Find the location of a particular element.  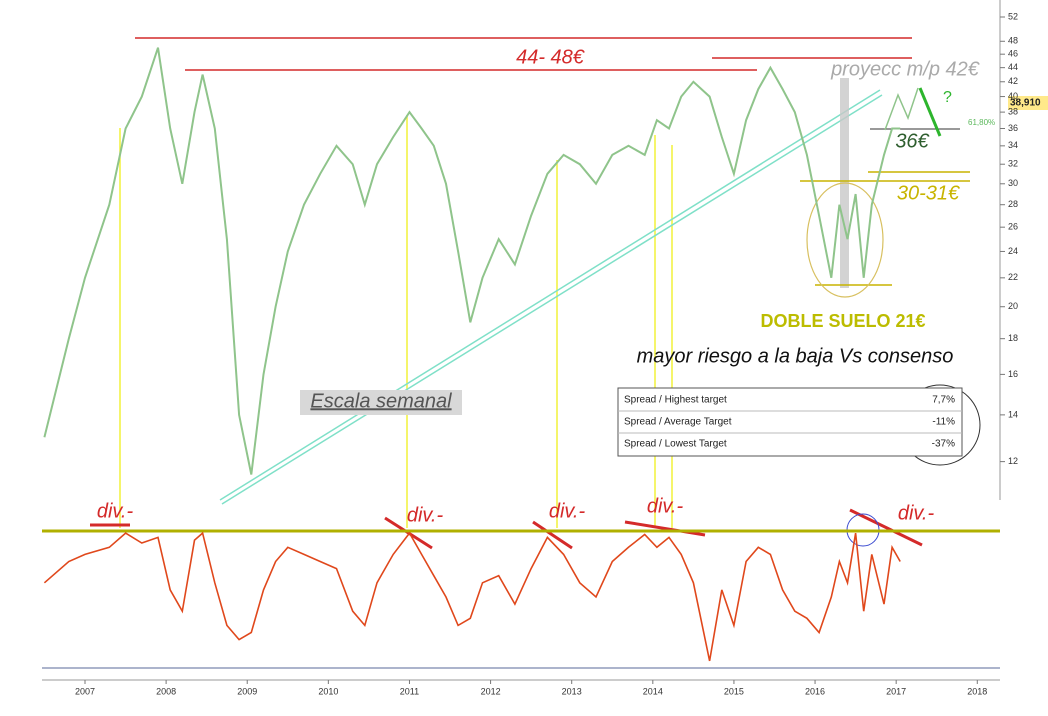

price-box is located at coordinates (1028, 103).